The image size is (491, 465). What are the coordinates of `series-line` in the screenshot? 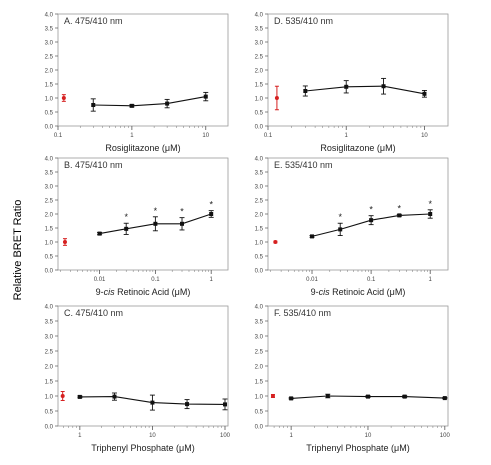 It's located at (149, 101).